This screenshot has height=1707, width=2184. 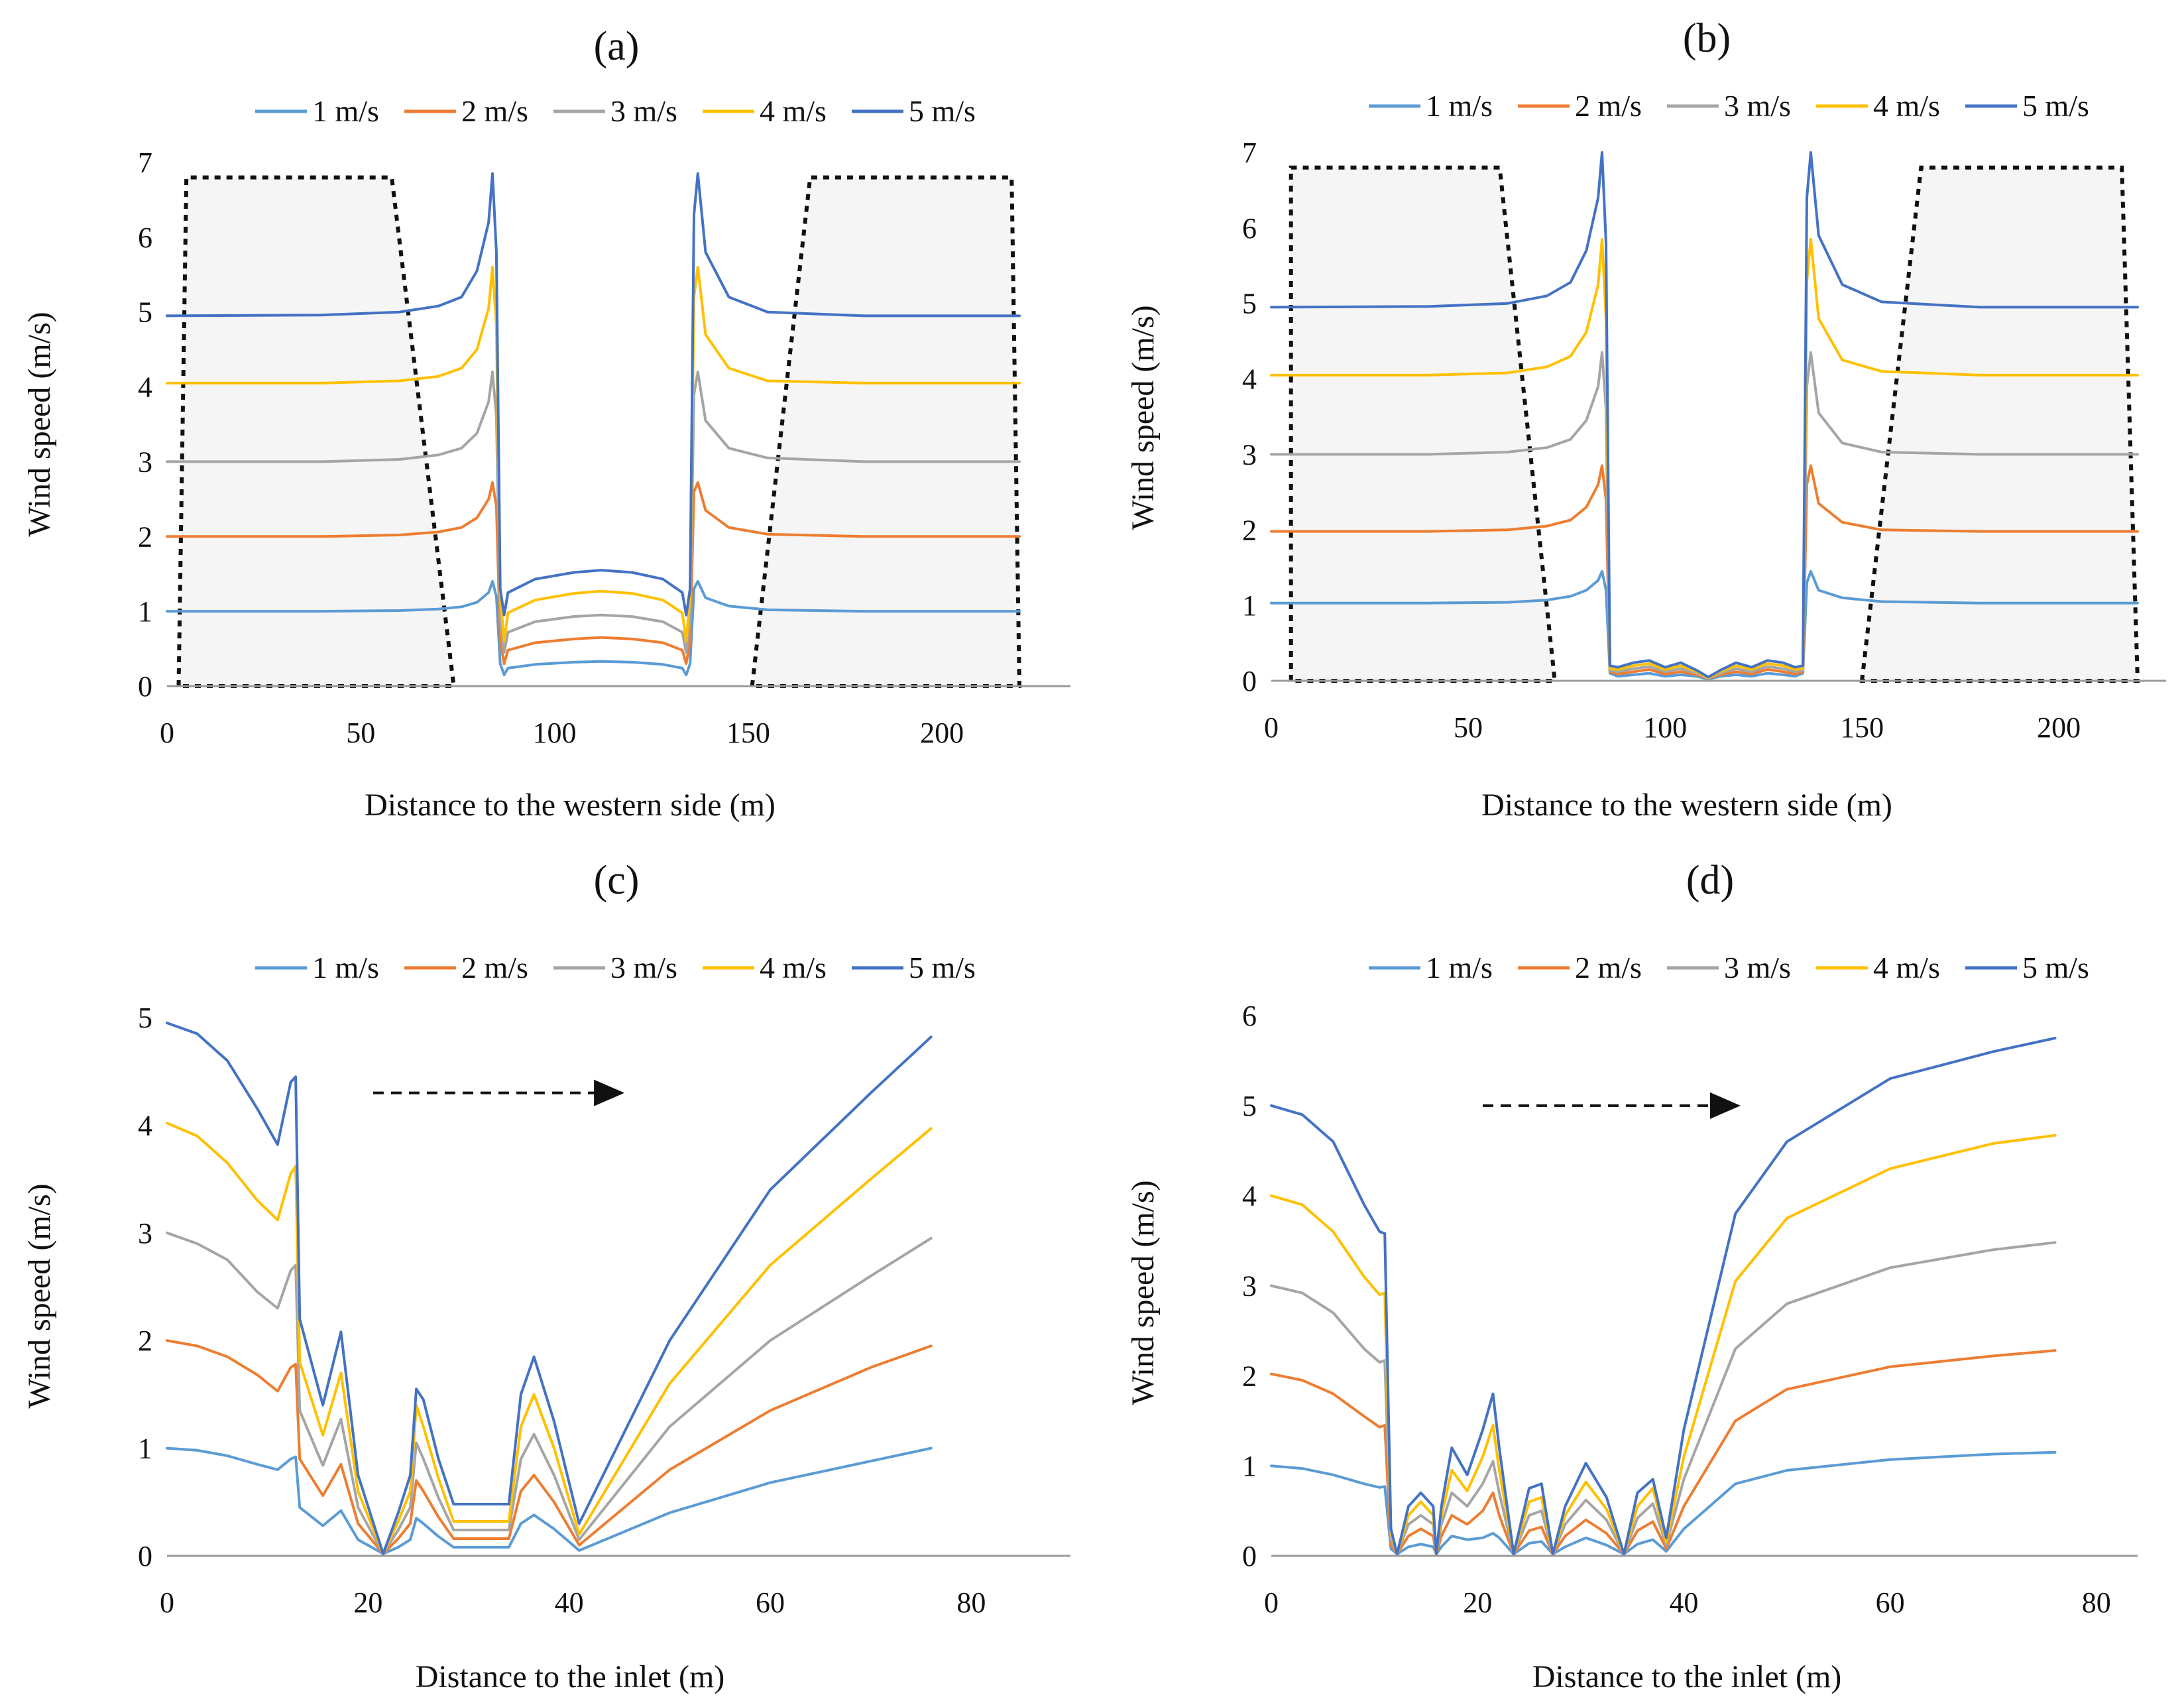 I want to click on panel-title: (a), so click(x=617, y=46).